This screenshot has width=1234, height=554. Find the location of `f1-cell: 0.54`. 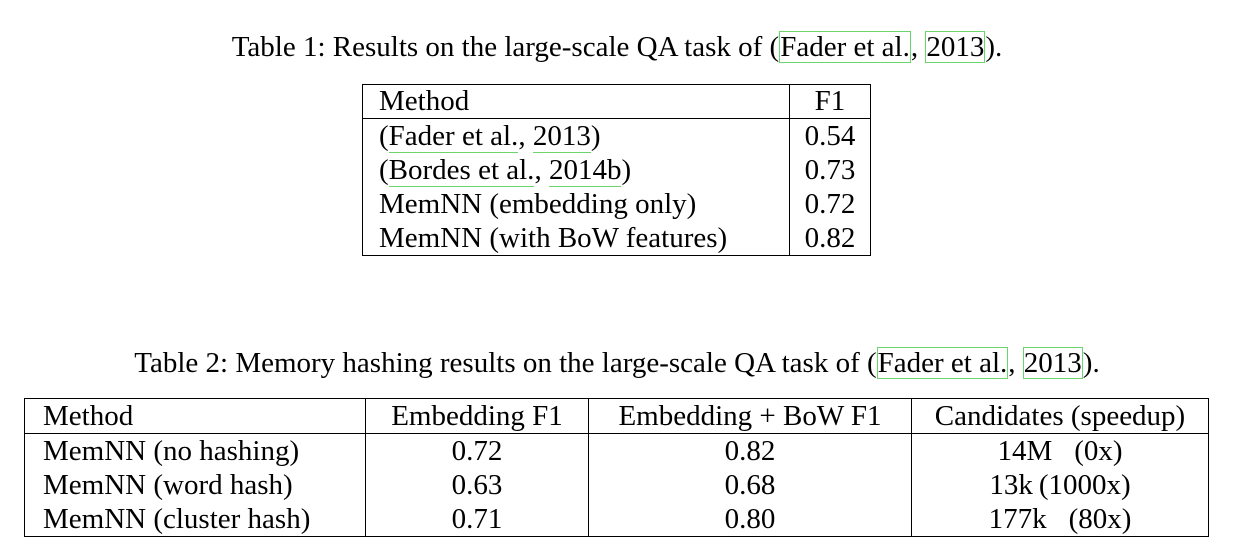

f1-cell: 0.54 is located at coordinates (830, 135).